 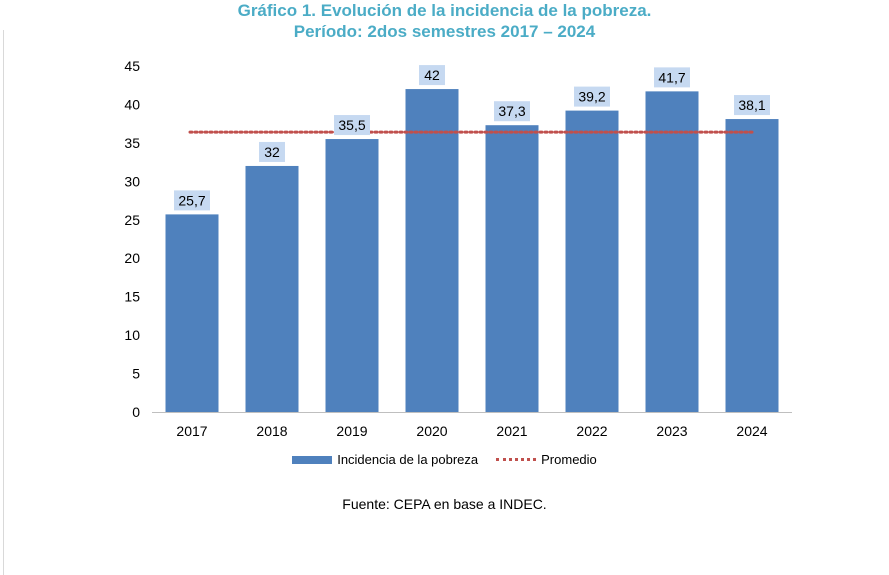 I want to click on legend-item-promedio: Promedio, so click(x=546, y=459).